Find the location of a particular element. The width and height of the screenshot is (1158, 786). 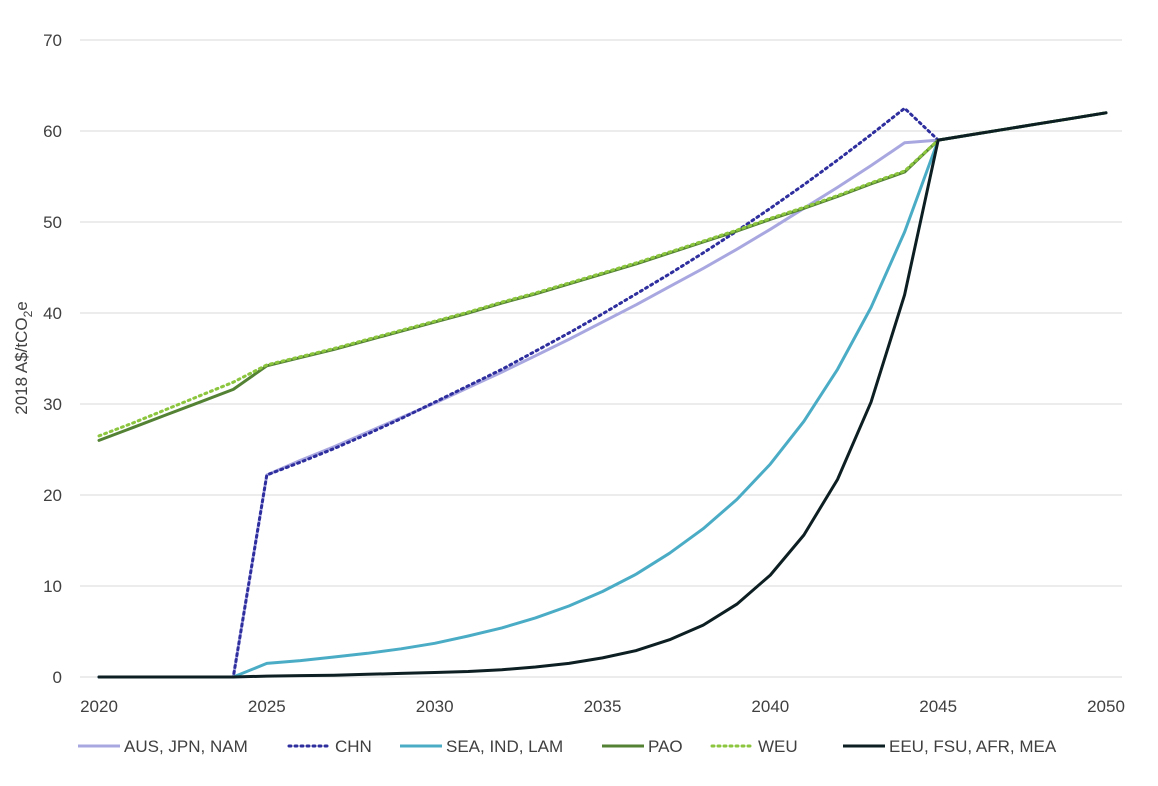

y-tick-label: 50 is located at coordinates (52, 222).